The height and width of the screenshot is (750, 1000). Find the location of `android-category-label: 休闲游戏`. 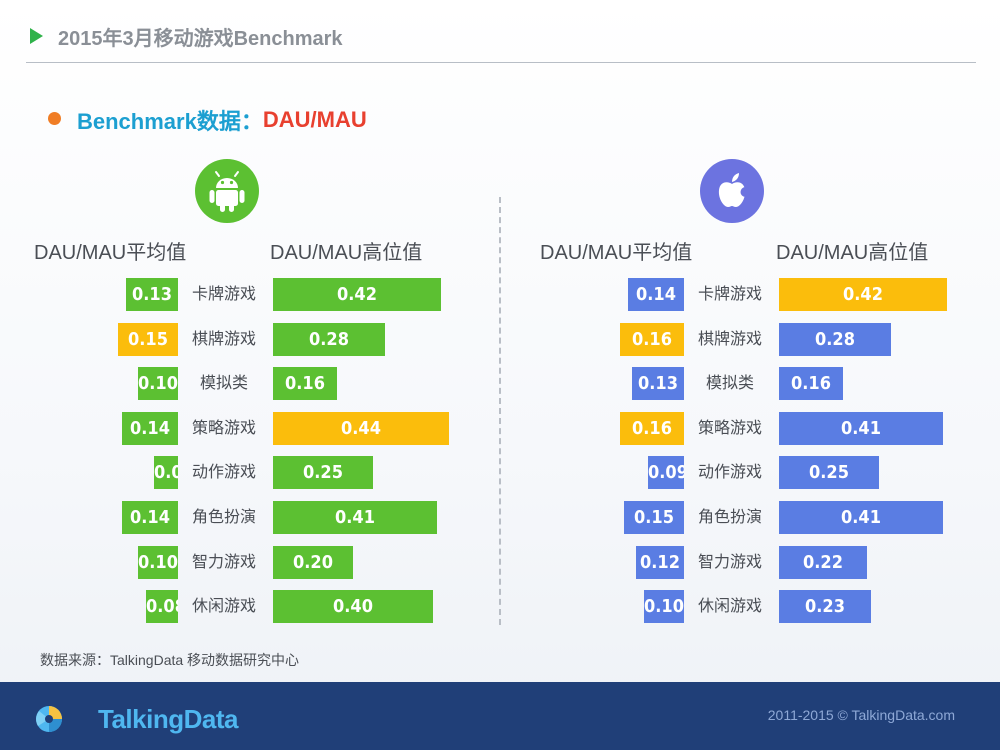

android-category-label: 休闲游戏 is located at coordinates (223, 606).